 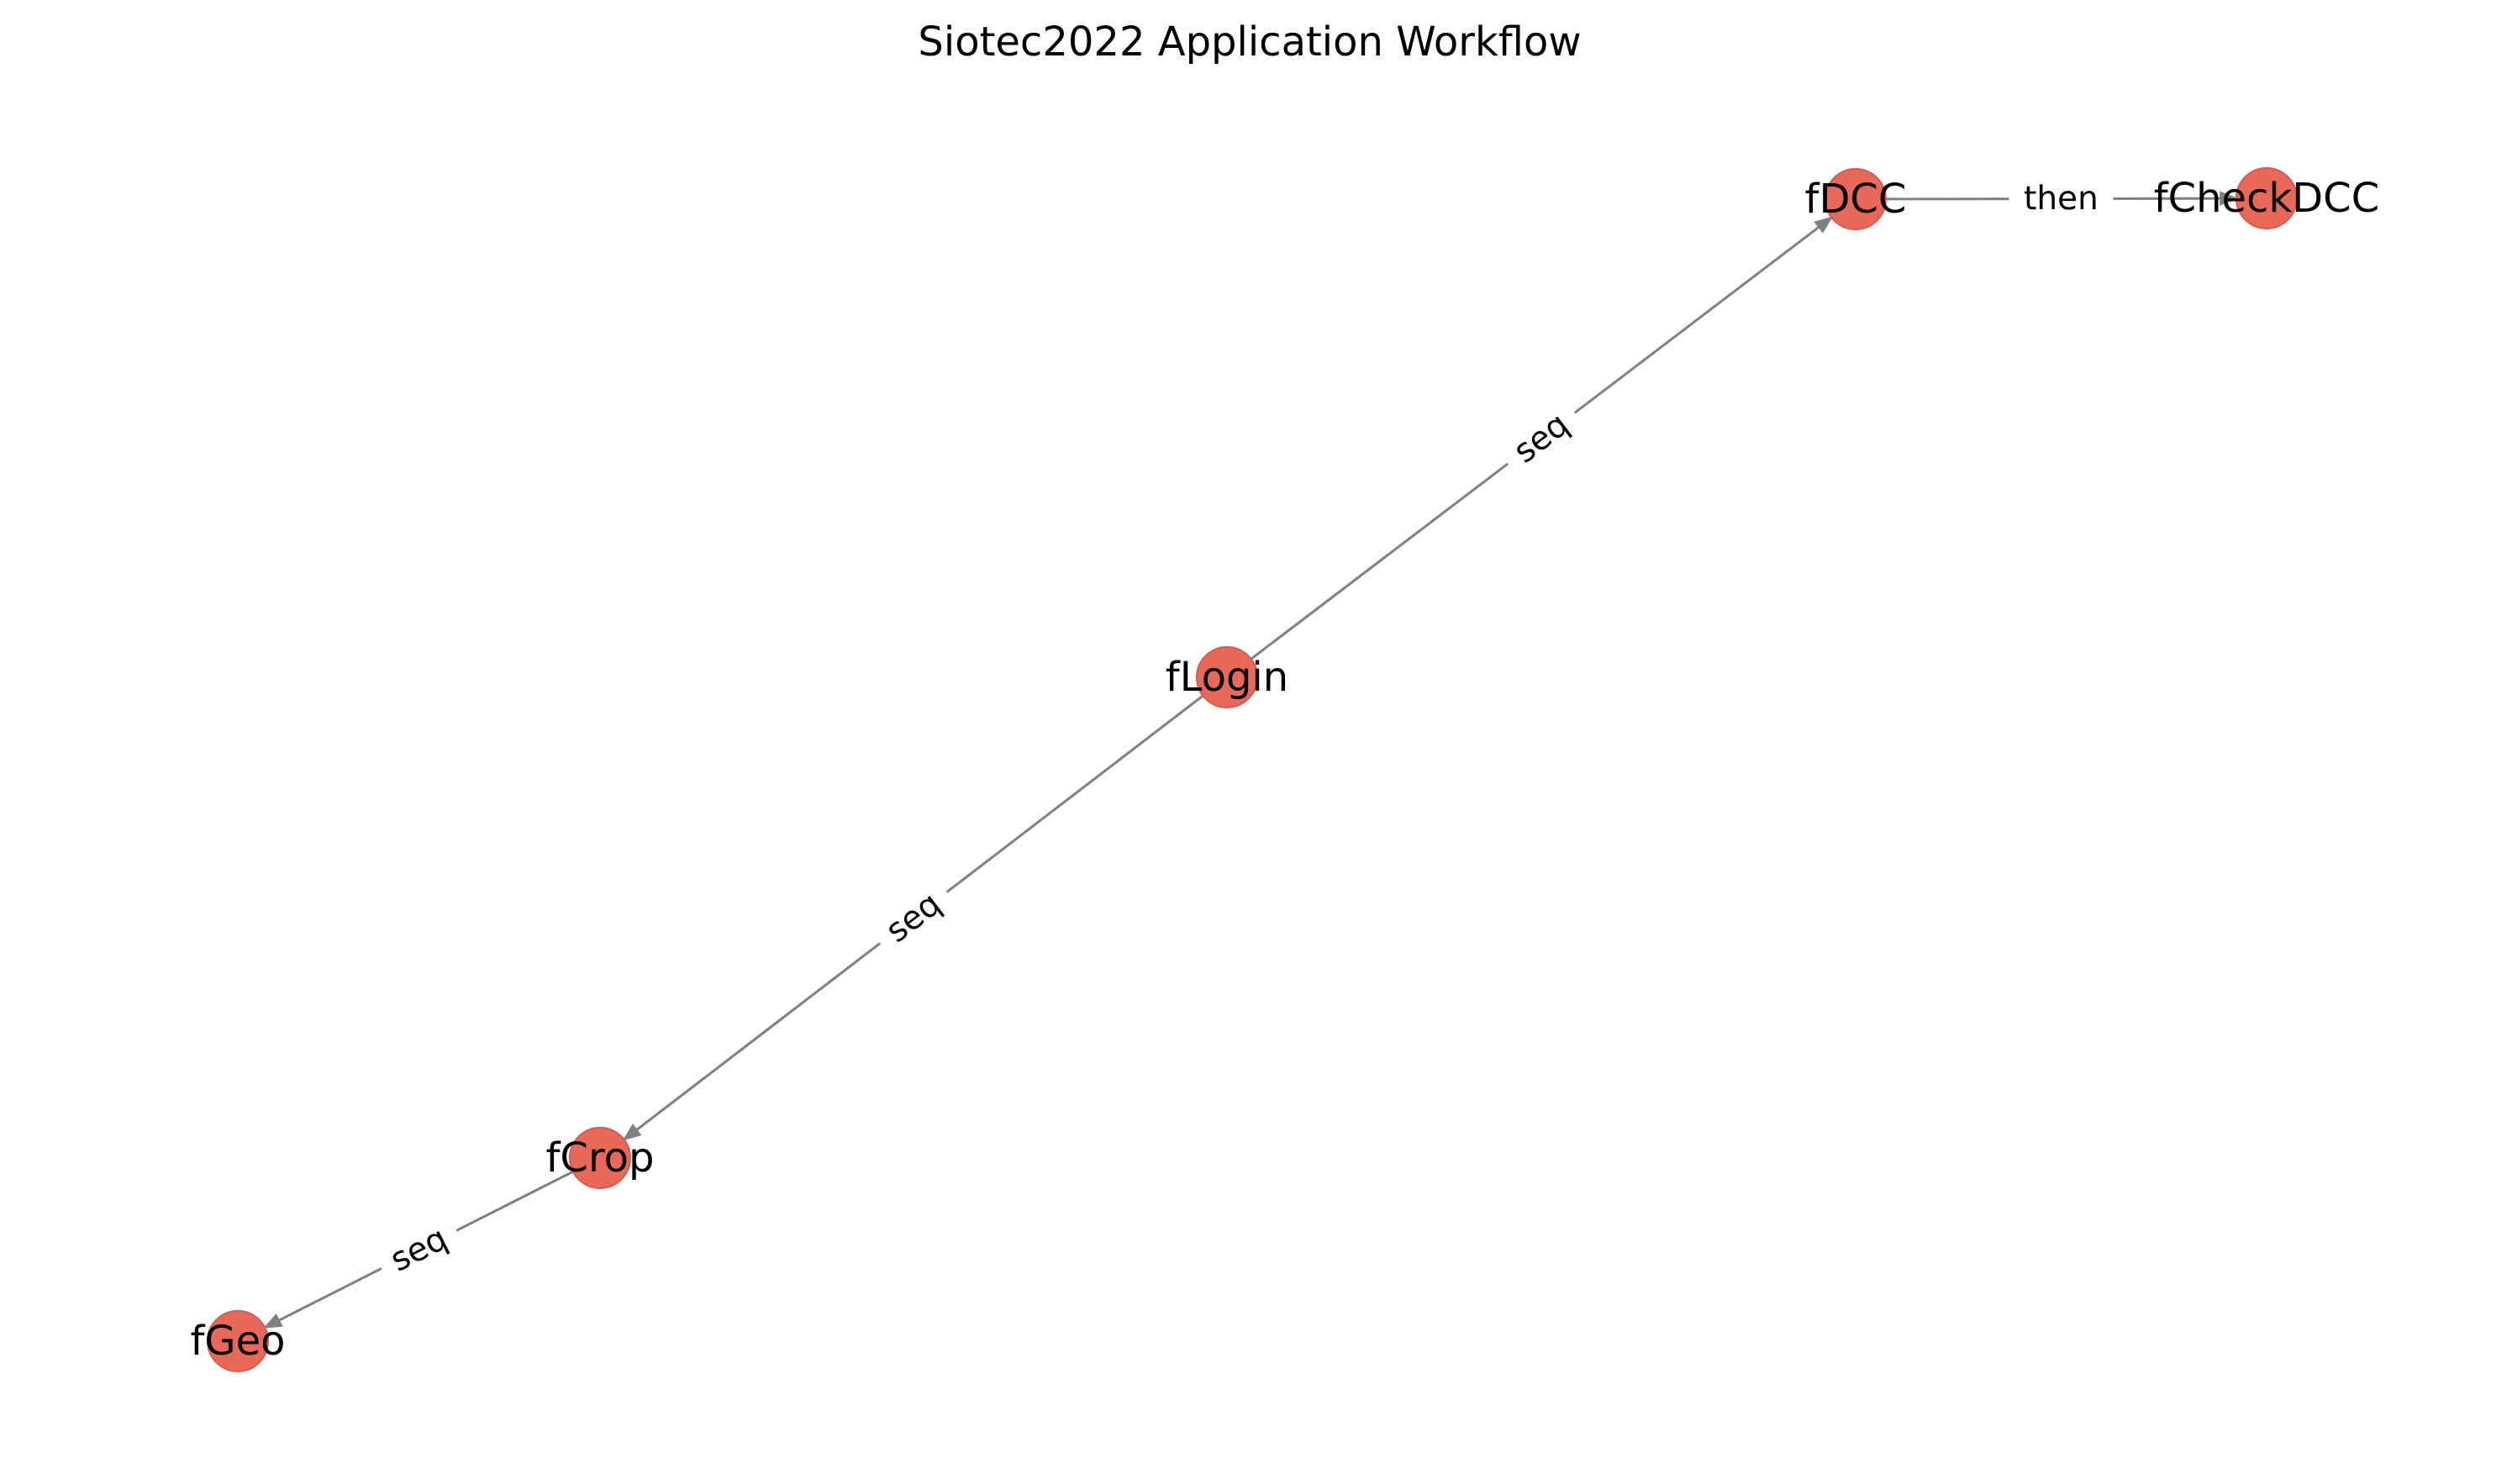 I want to click on edge-label-group-fDCC-fCheckDCC: then, so click(x=2062, y=197).